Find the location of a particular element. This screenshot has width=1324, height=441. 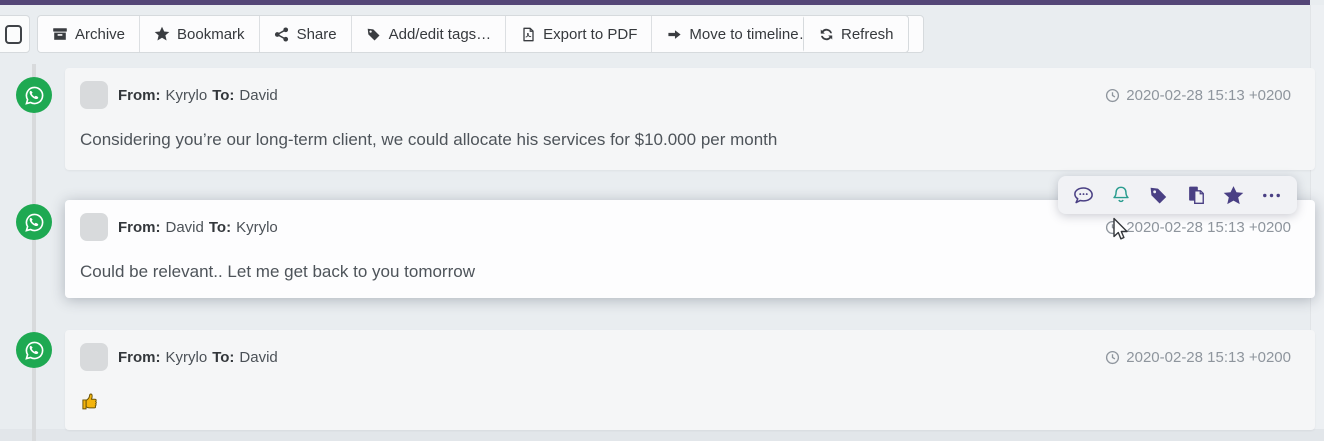

archive-button-label: Archive is located at coordinates (100, 34).